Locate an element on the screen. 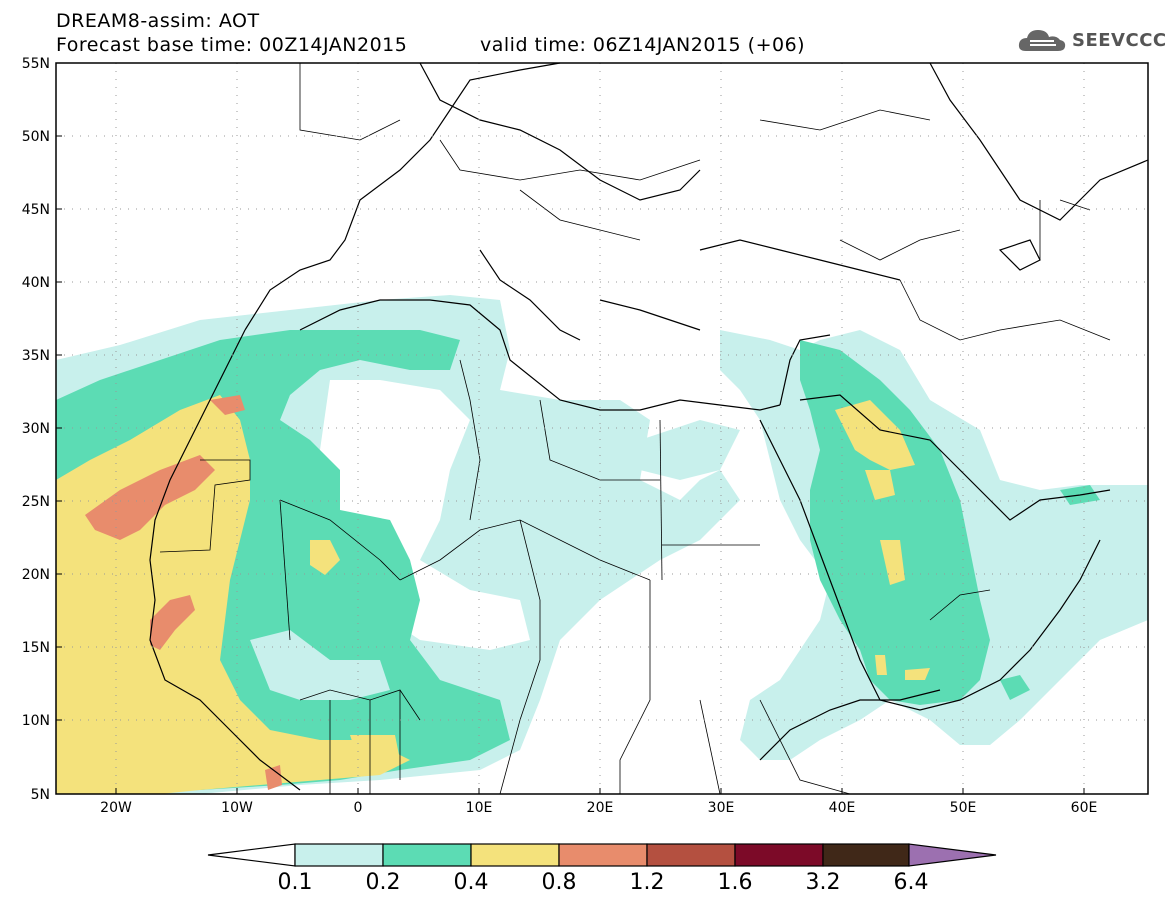 The height and width of the screenshot is (905, 1165). lon-label: 10W is located at coordinates (237, 808).